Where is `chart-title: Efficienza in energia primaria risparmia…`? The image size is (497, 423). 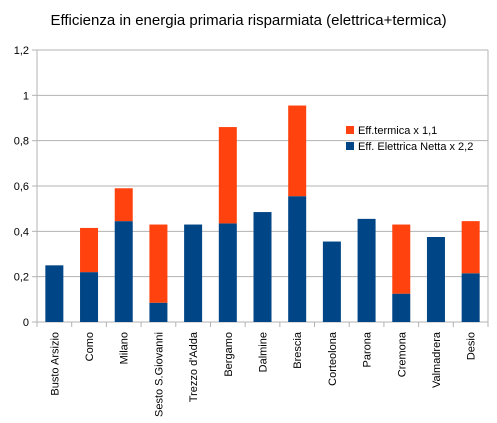
chart-title: Efficienza in energia primaria risparmia… is located at coordinates (248, 20).